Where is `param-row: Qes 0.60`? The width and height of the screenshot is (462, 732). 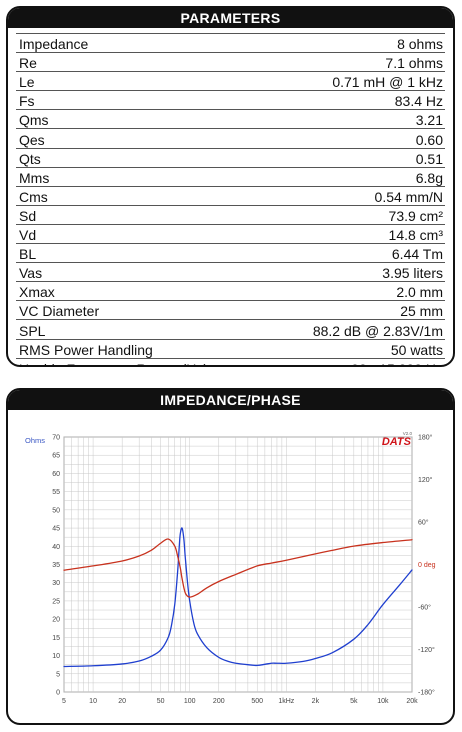
param-row: Qes 0.60 is located at coordinates (230, 139).